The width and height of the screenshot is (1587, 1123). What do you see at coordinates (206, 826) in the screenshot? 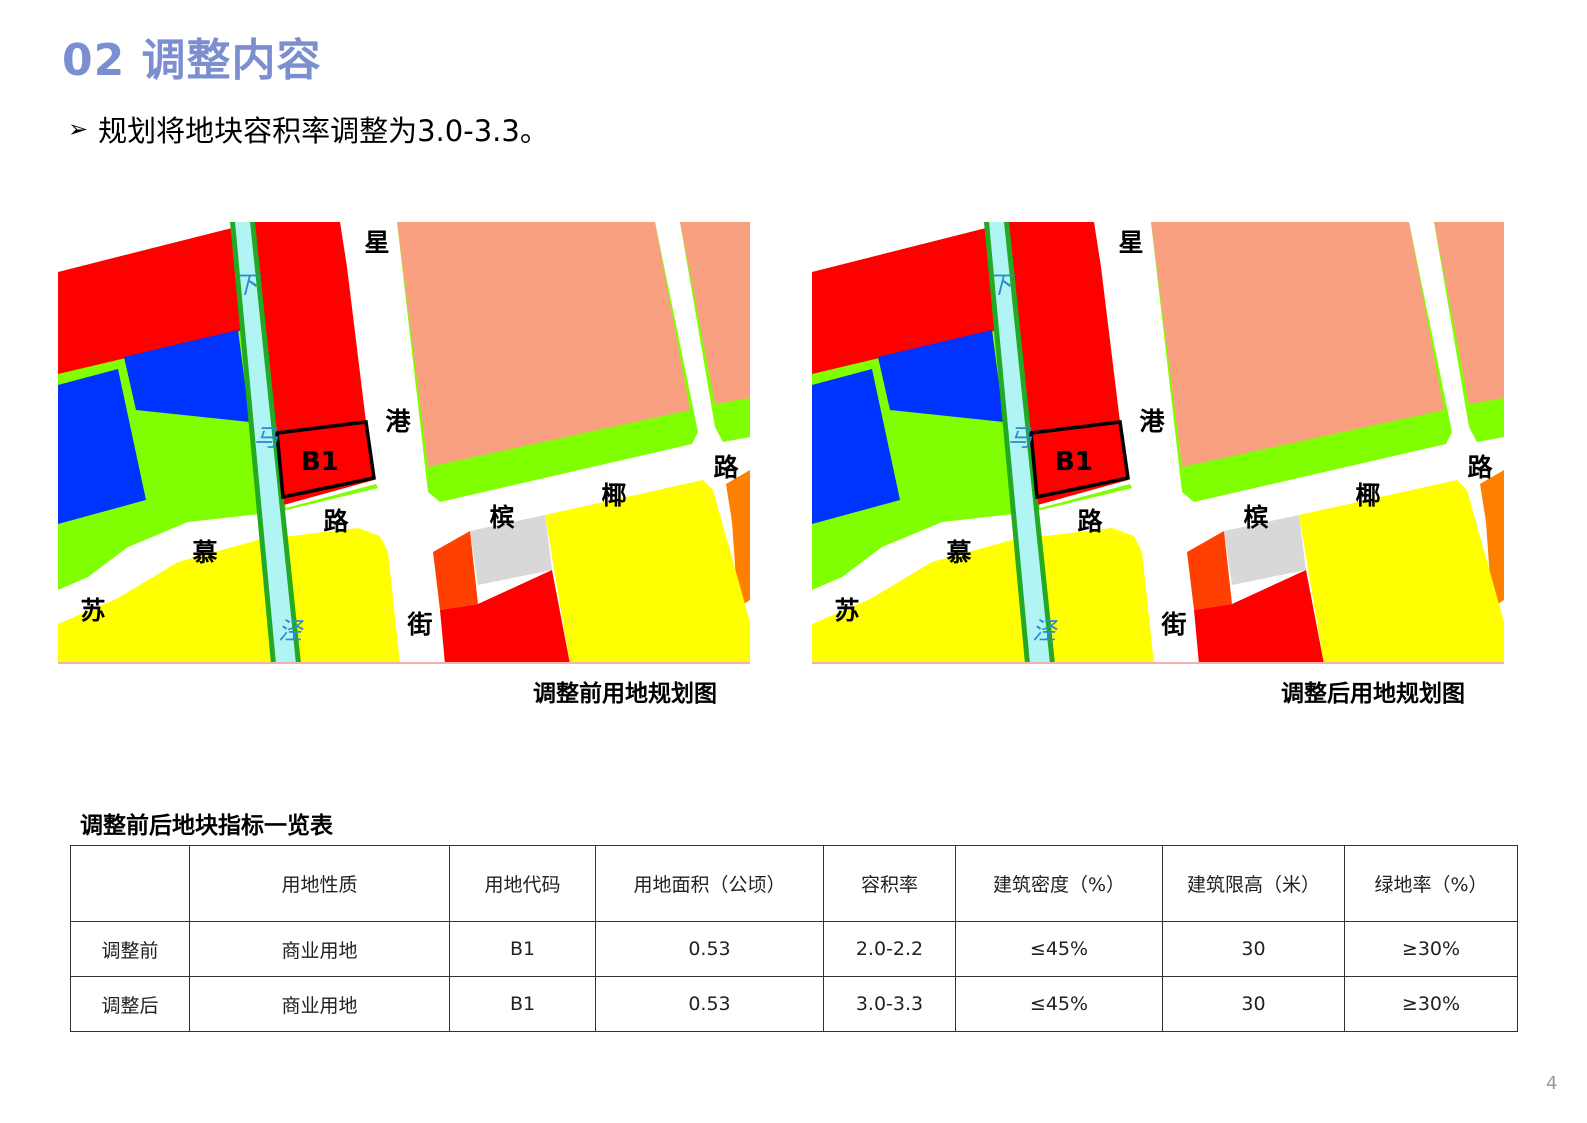
I see `table-title: 调整前后地块指标一览表` at bounding box center [206, 826].